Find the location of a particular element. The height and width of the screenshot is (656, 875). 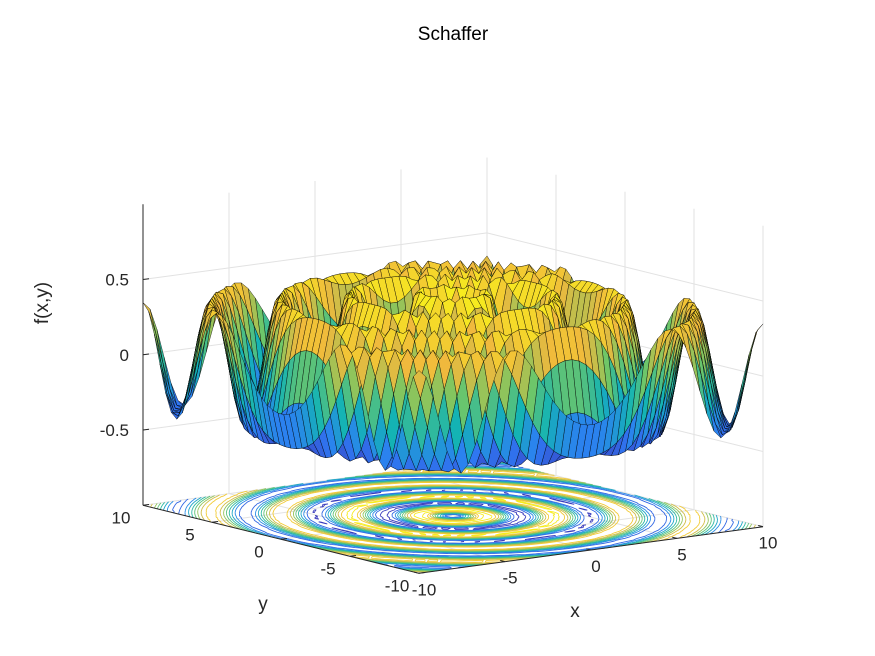

chart-title: Schaffer is located at coordinates (453, 34).